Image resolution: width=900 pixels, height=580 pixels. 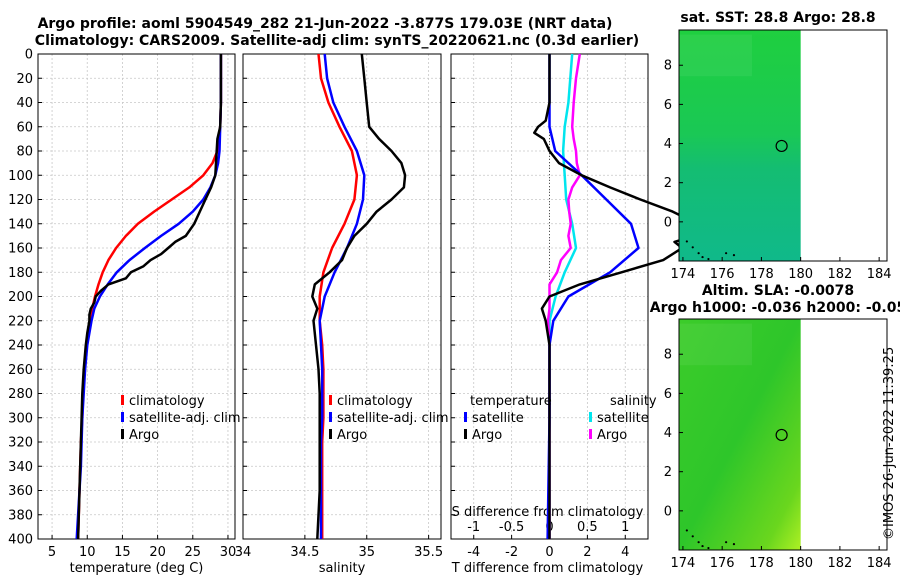 I want to click on sla_map-ytick-label: 0, so click(x=668, y=511).